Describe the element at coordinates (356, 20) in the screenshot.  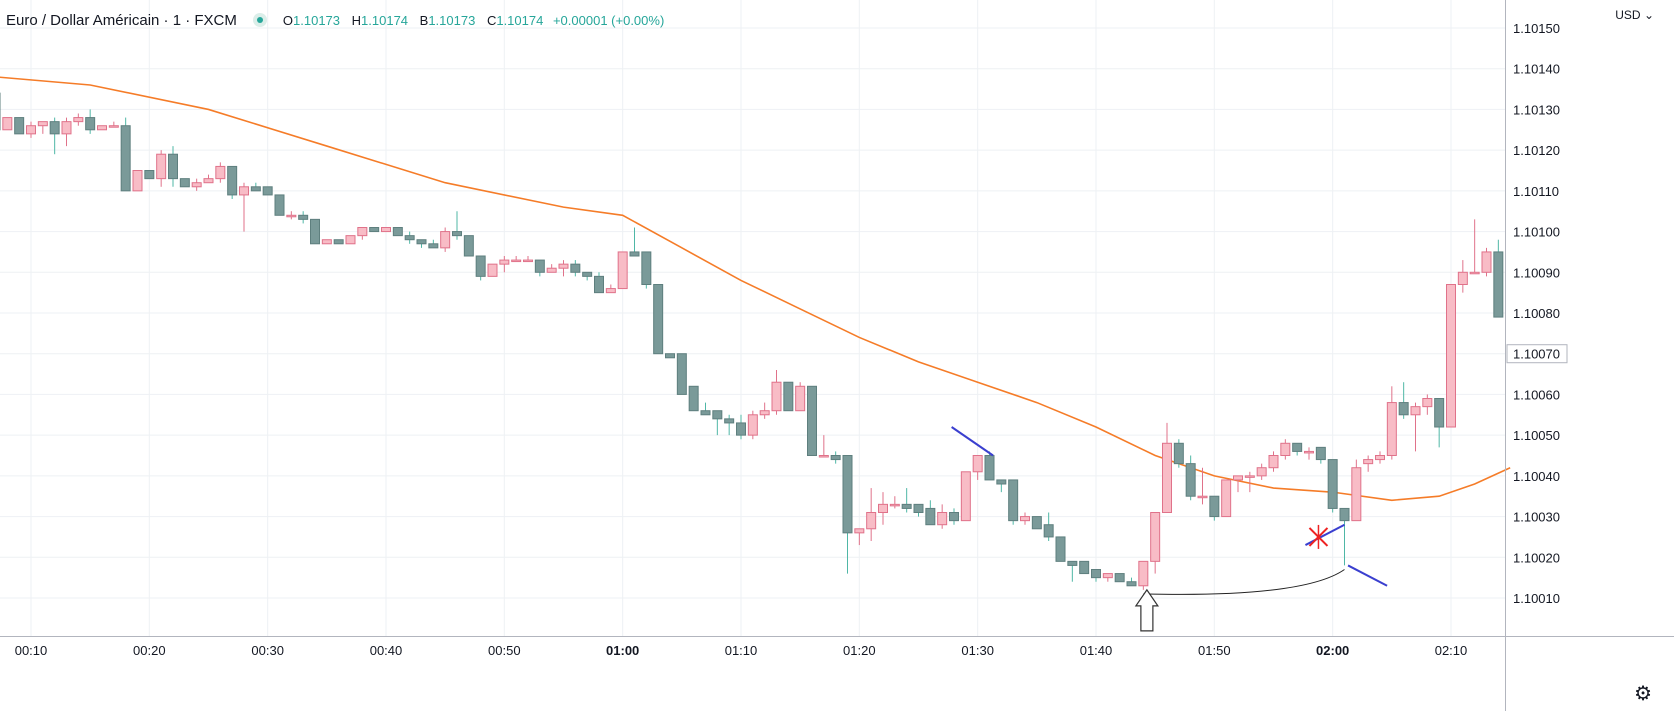
I see `high-key: H` at that location.